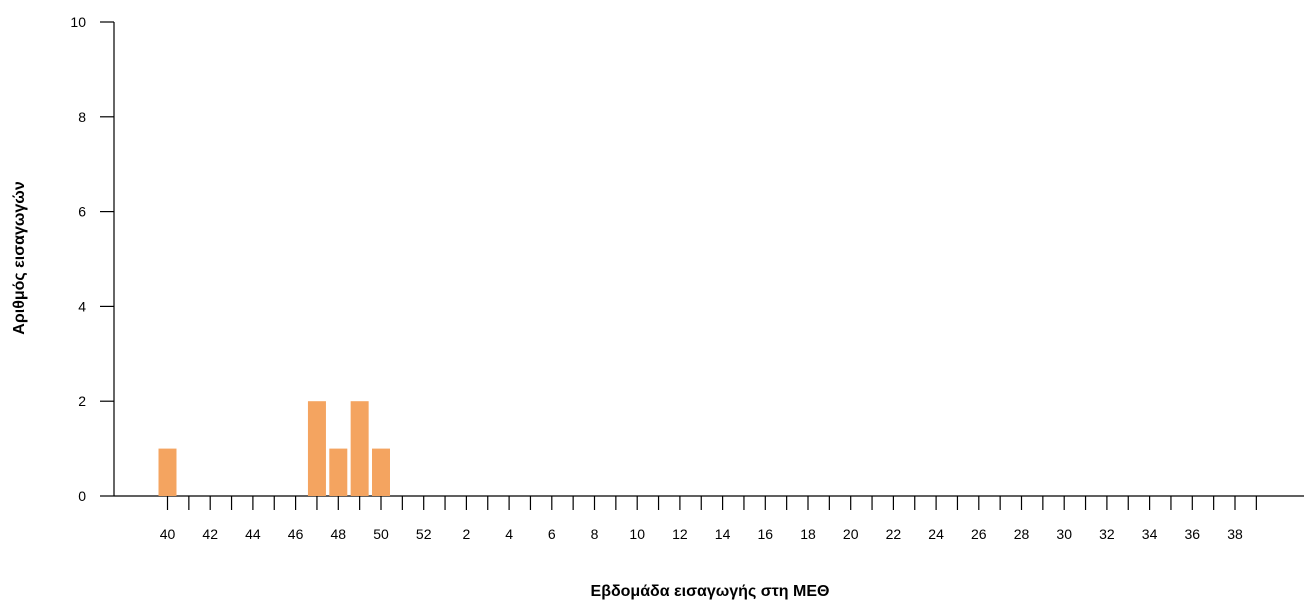 The image size is (1306, 602). Describe the element at coordinates (723, 534) in the screenshot. I see `x-tick-label: 14` at that location.